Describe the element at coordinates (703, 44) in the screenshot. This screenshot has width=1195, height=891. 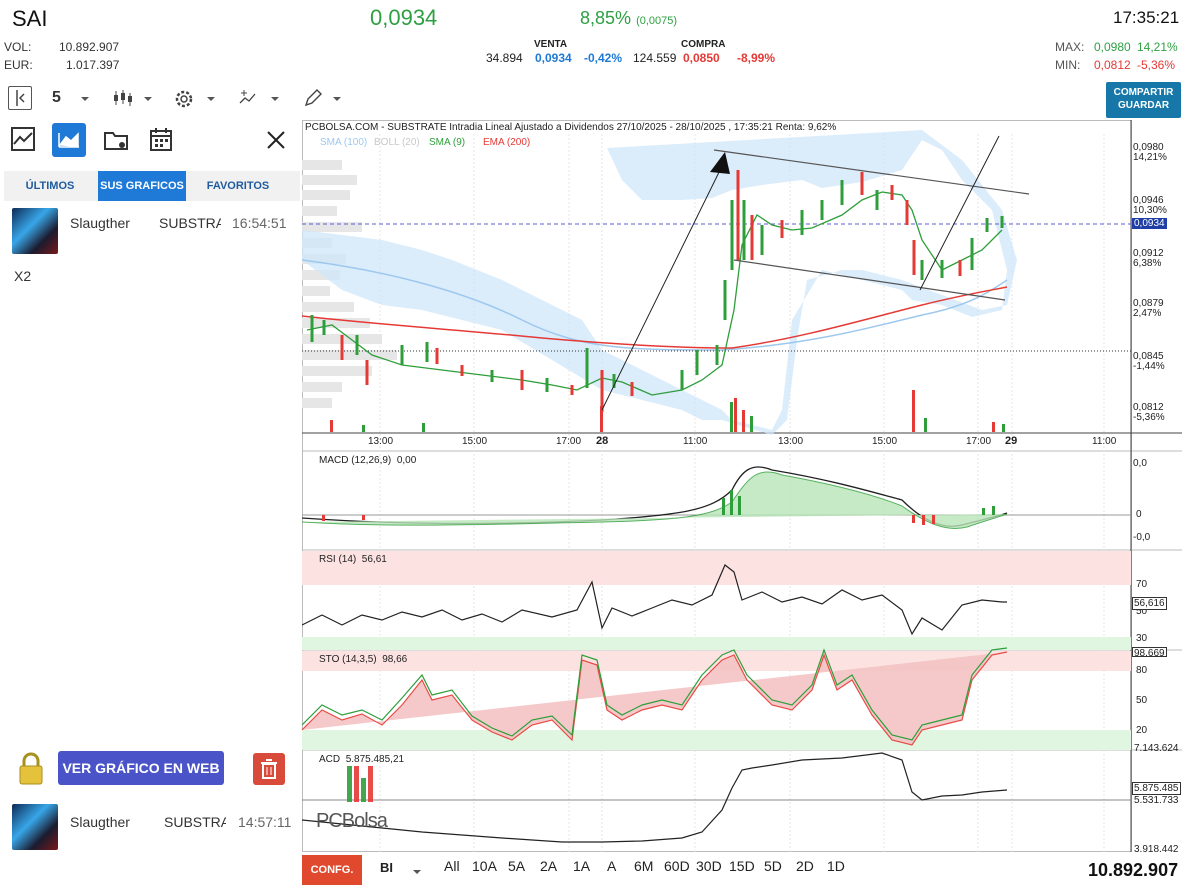
I see `compra-label: COMPRA` at that location.